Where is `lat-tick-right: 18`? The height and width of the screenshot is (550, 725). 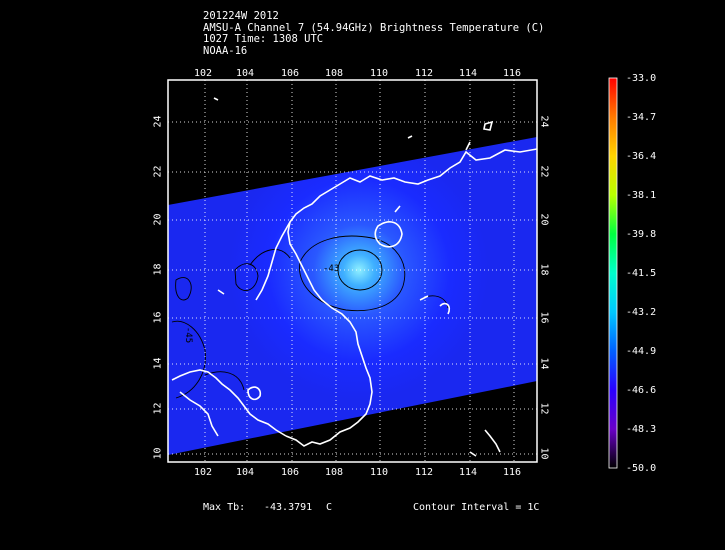
lat-tick-right: 18 is located at coordinates (544, 269).